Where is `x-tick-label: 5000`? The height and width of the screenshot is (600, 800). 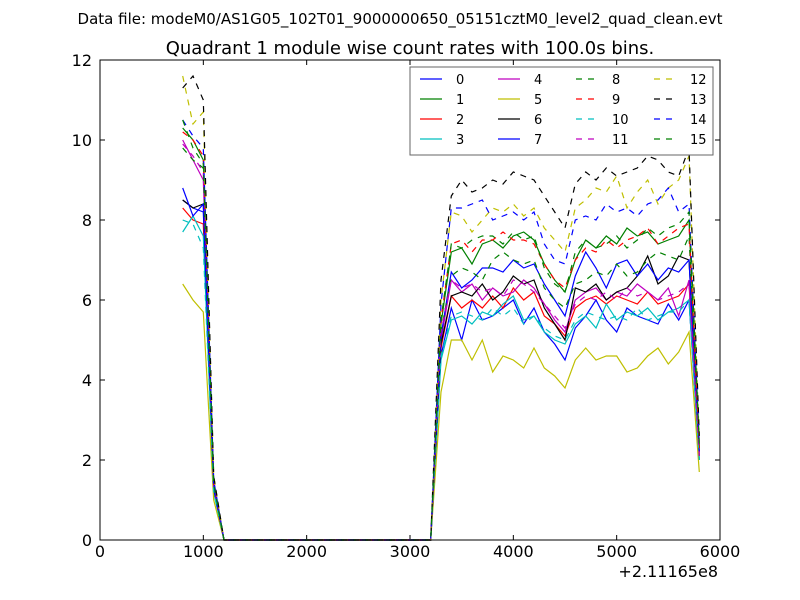 x-tick-label: 5000 is located at coordinates (616, 551).